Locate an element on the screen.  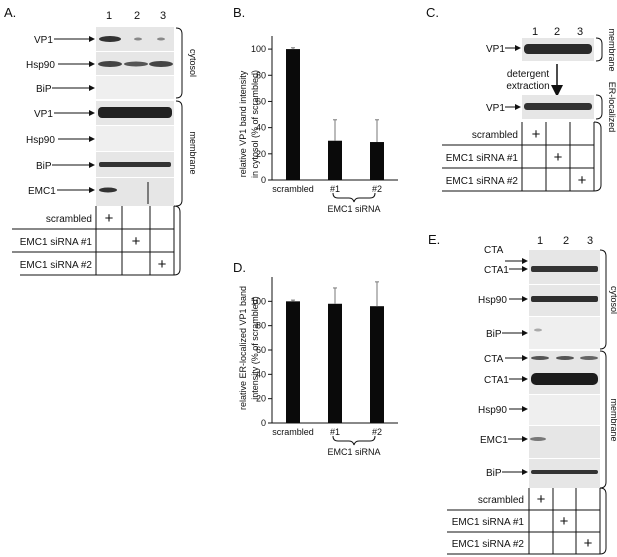
panel-e-lane-1: 1 is located at coordinates (540, 241).